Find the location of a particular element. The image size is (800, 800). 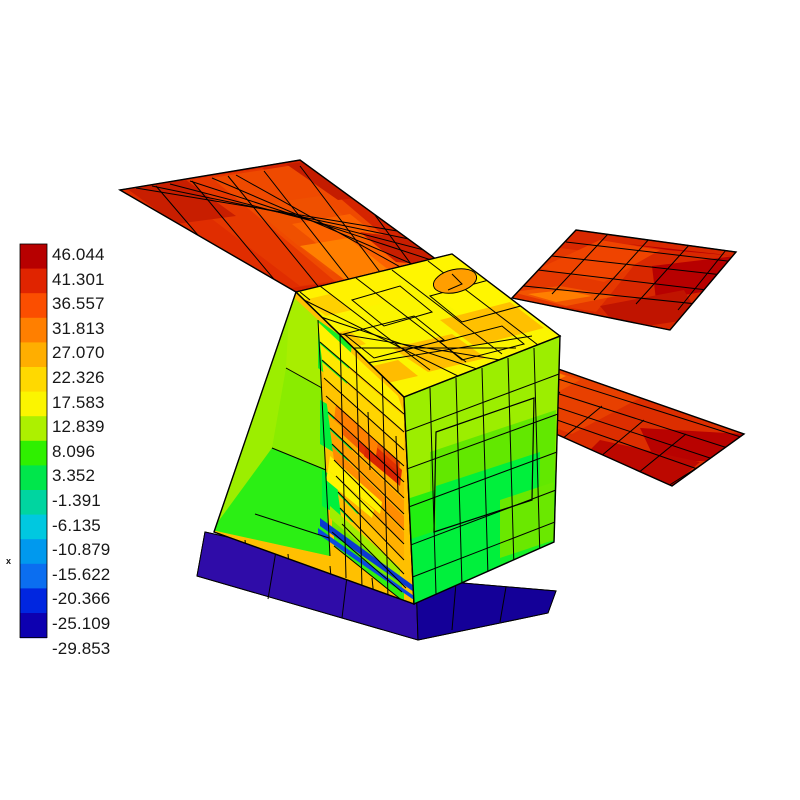

legend-tick-label: -1.391 is located at coordinates (76, 500).